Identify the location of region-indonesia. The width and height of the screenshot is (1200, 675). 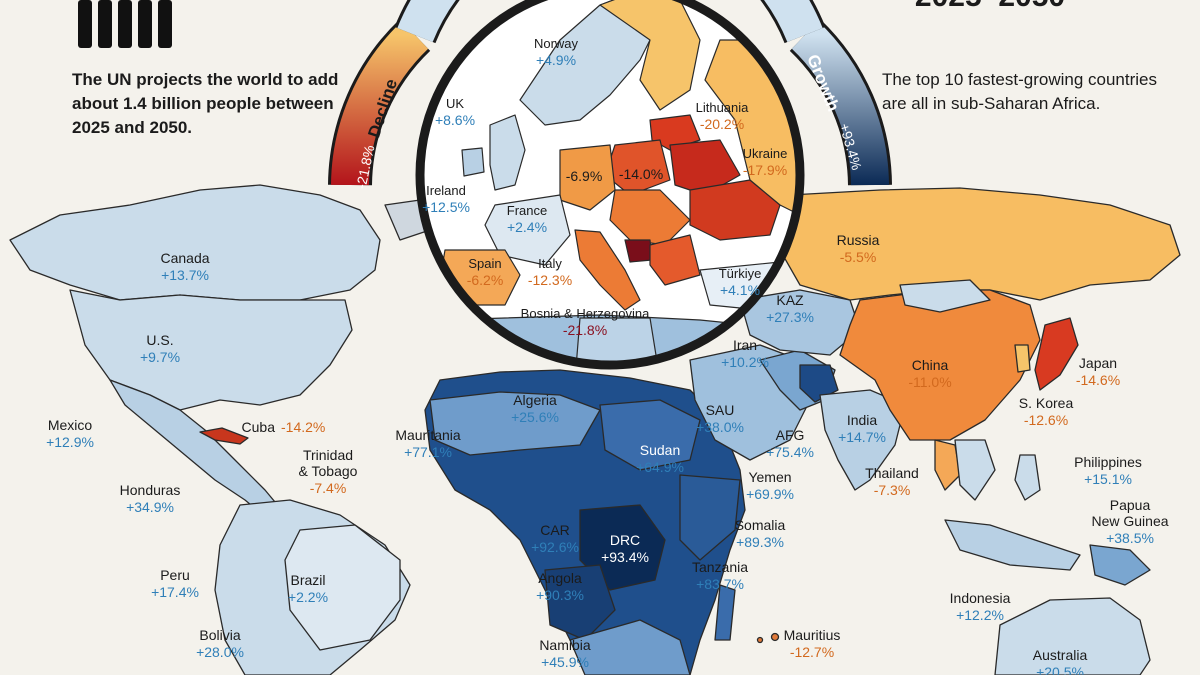
(1012, 545).